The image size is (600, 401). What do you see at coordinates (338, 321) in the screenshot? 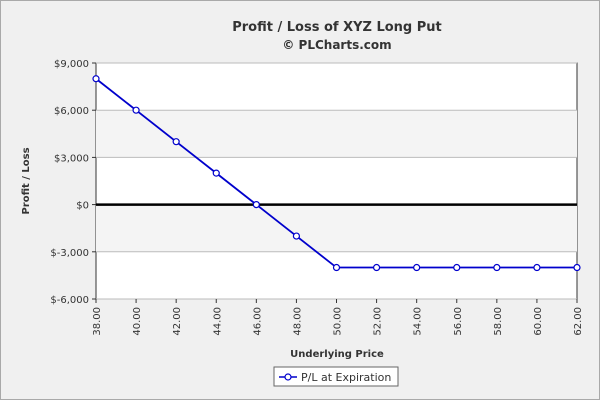
I see `x-tick-label: 50.00` at bounding box center [338, 321].